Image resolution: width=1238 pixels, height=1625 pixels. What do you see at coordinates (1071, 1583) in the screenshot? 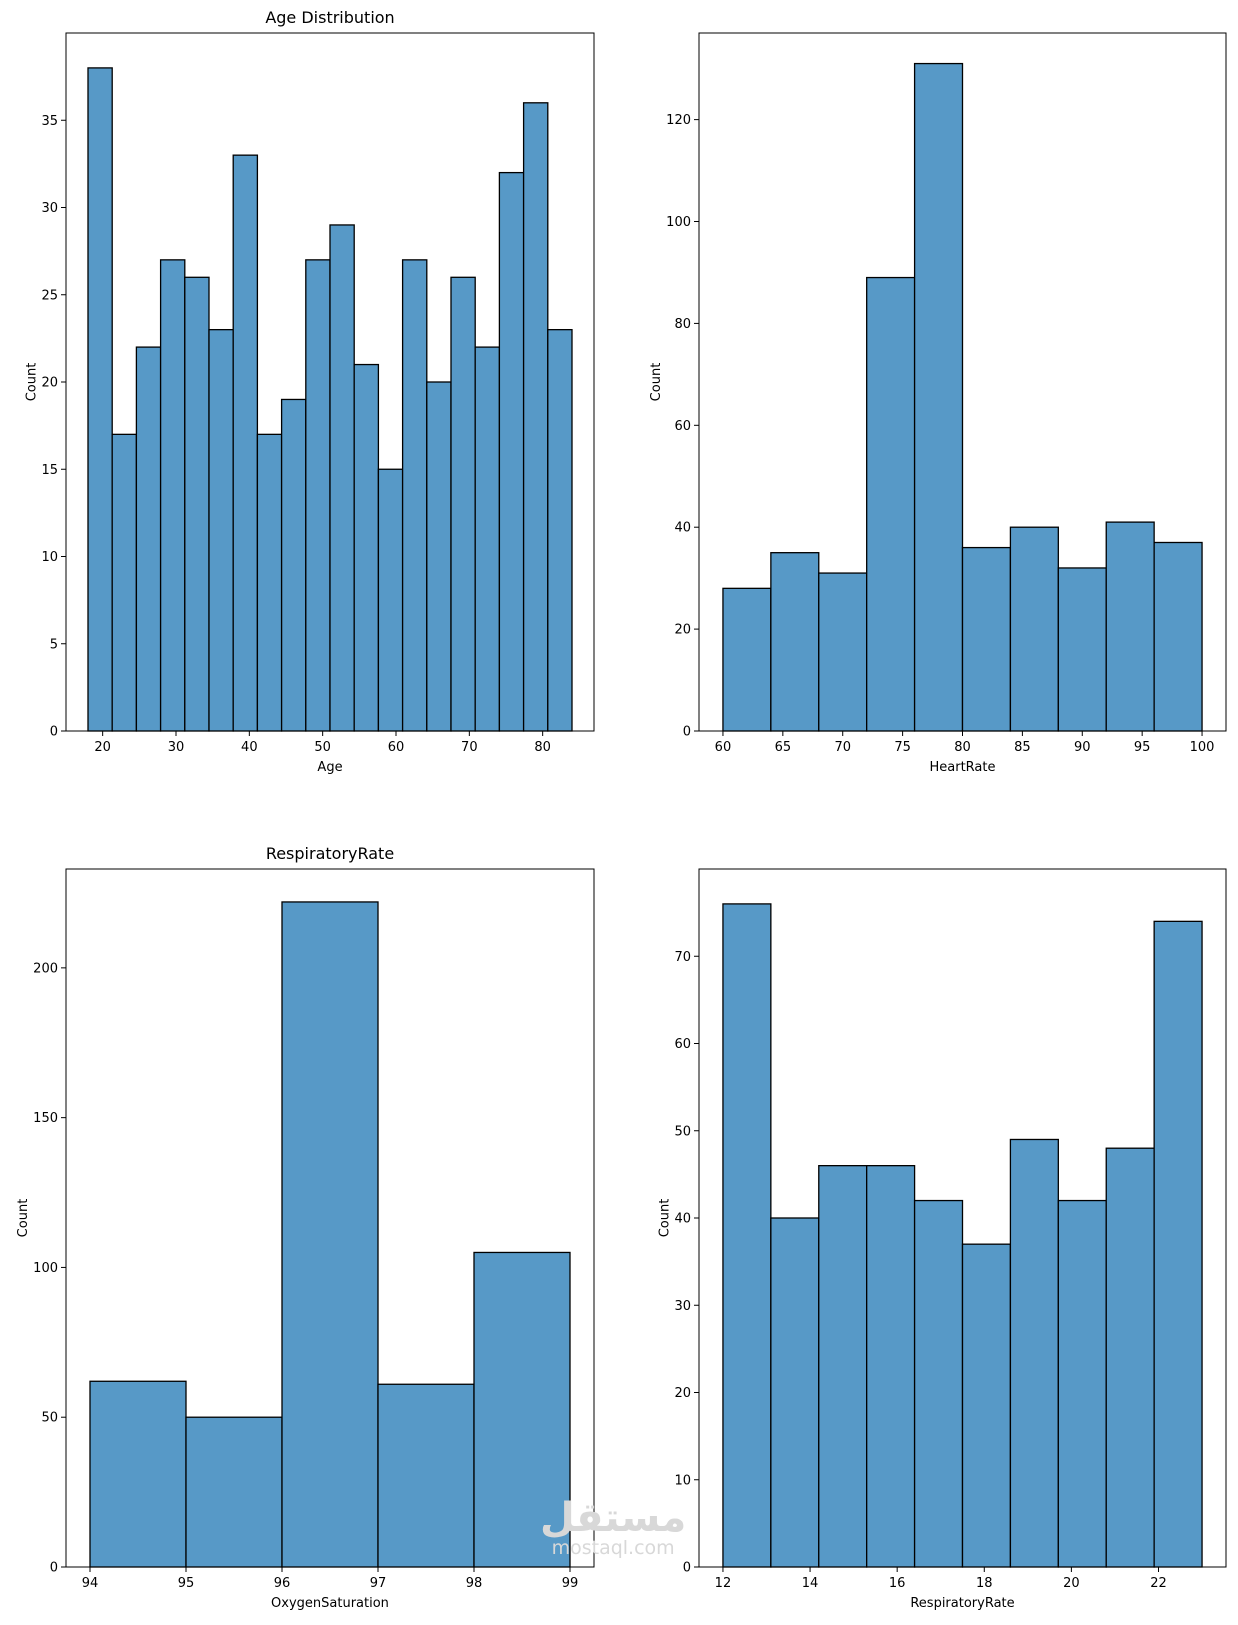
I see `x-tick-label: 20` at bounding box center [1071, 1583].